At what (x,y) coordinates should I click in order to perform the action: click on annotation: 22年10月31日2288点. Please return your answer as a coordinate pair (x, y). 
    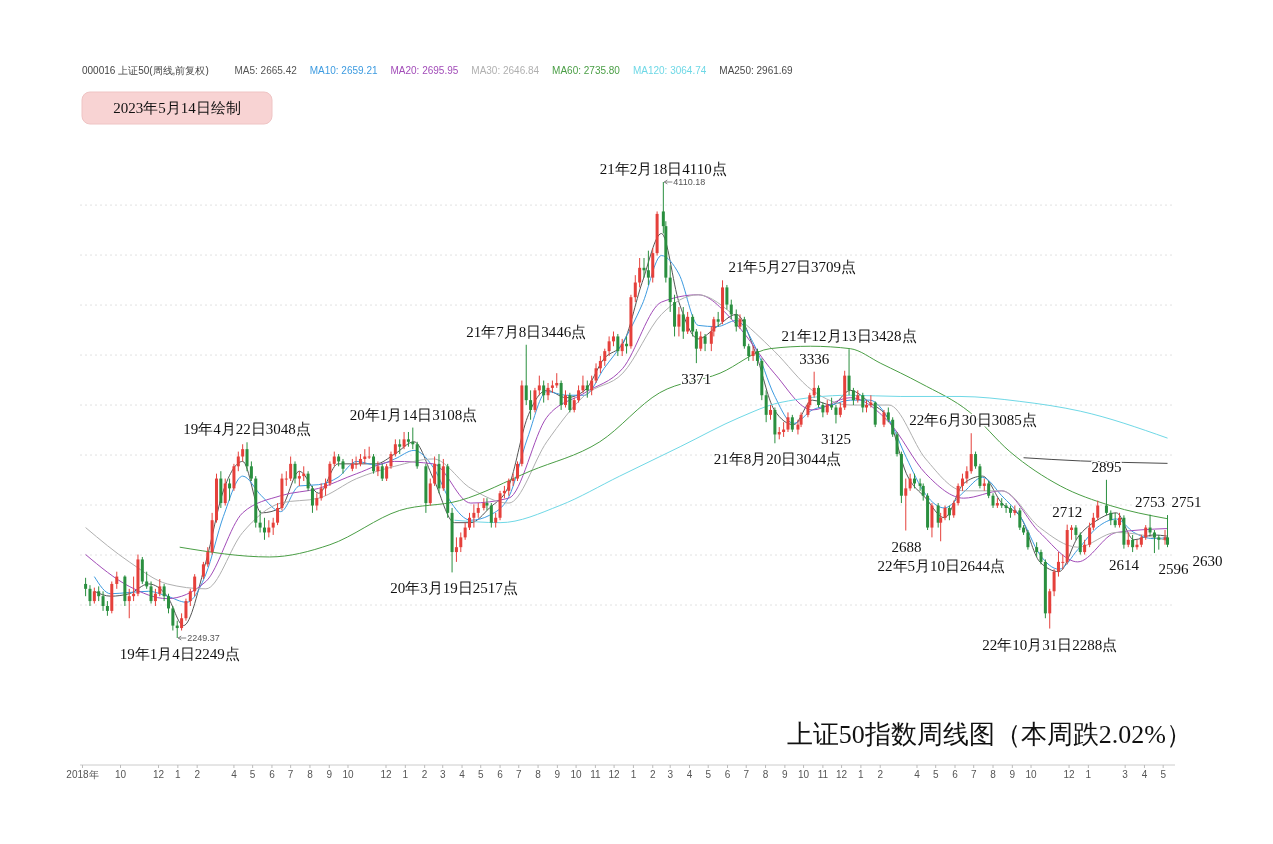
    Looking at the image, I should click on (1050, 644).